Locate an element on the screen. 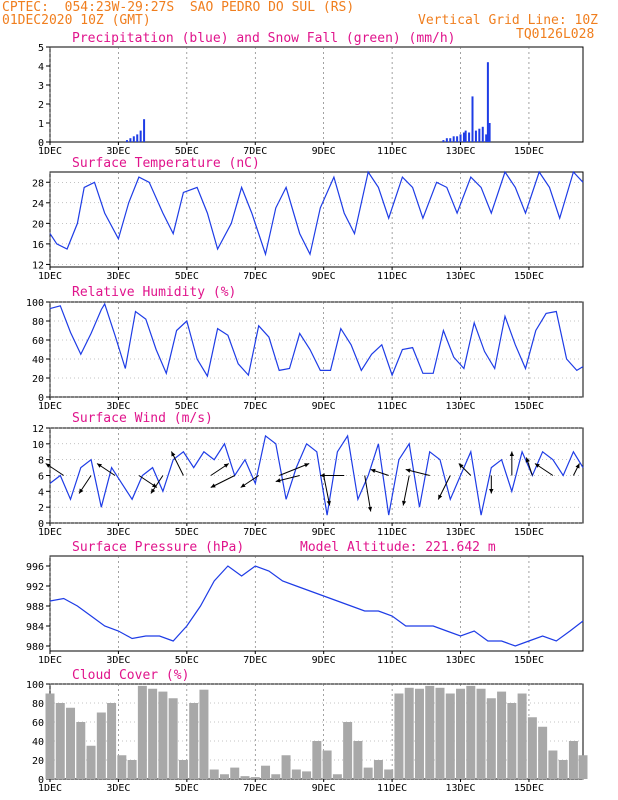 The height and width of the screenshot is (800, 618). y-tick-label: 992 is located at coordinates (35, 587).